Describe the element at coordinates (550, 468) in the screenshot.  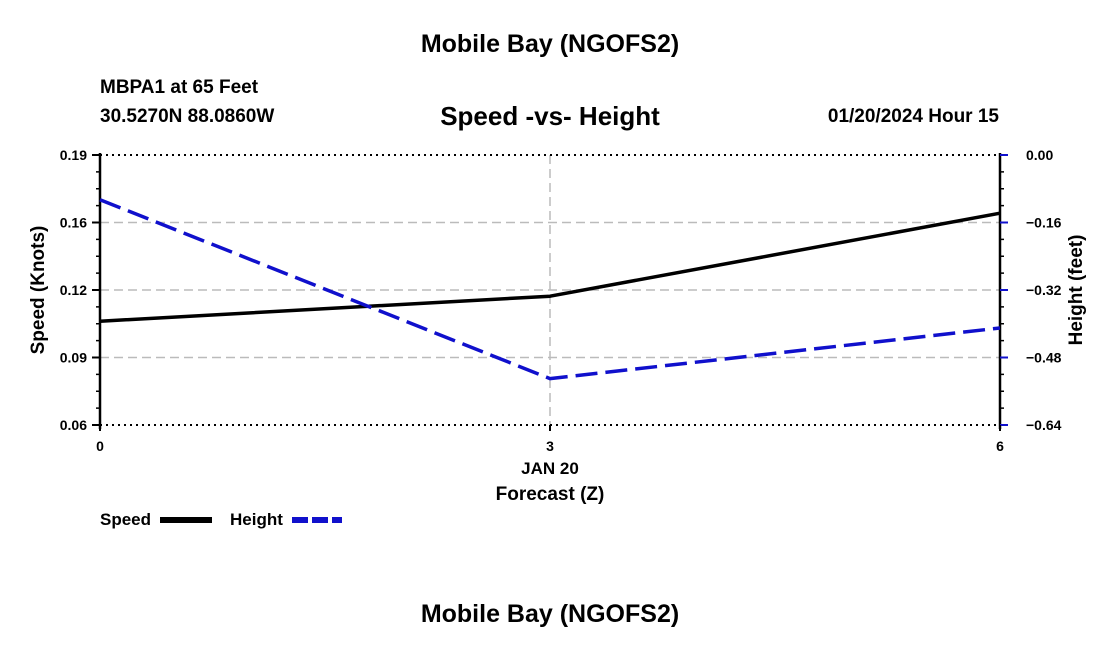
I see `x-axis-sublabel: JAN 20` at that location.